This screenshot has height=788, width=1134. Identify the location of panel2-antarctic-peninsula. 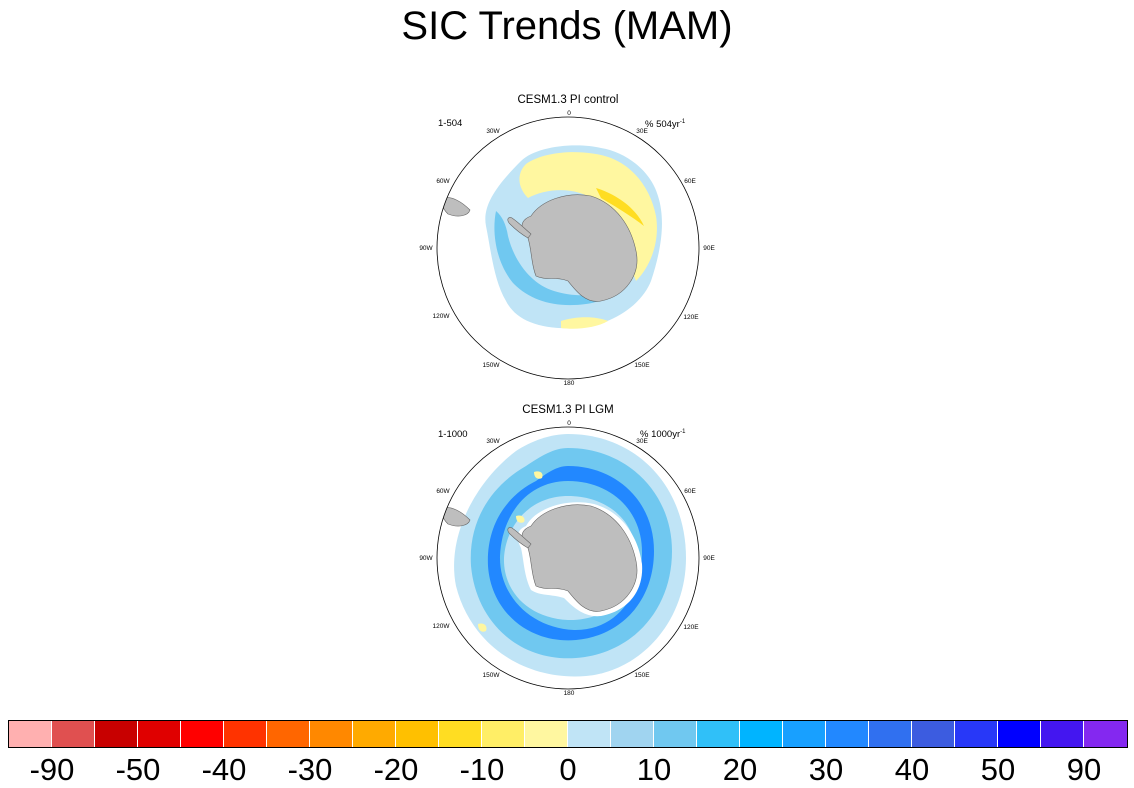
(519, 538).